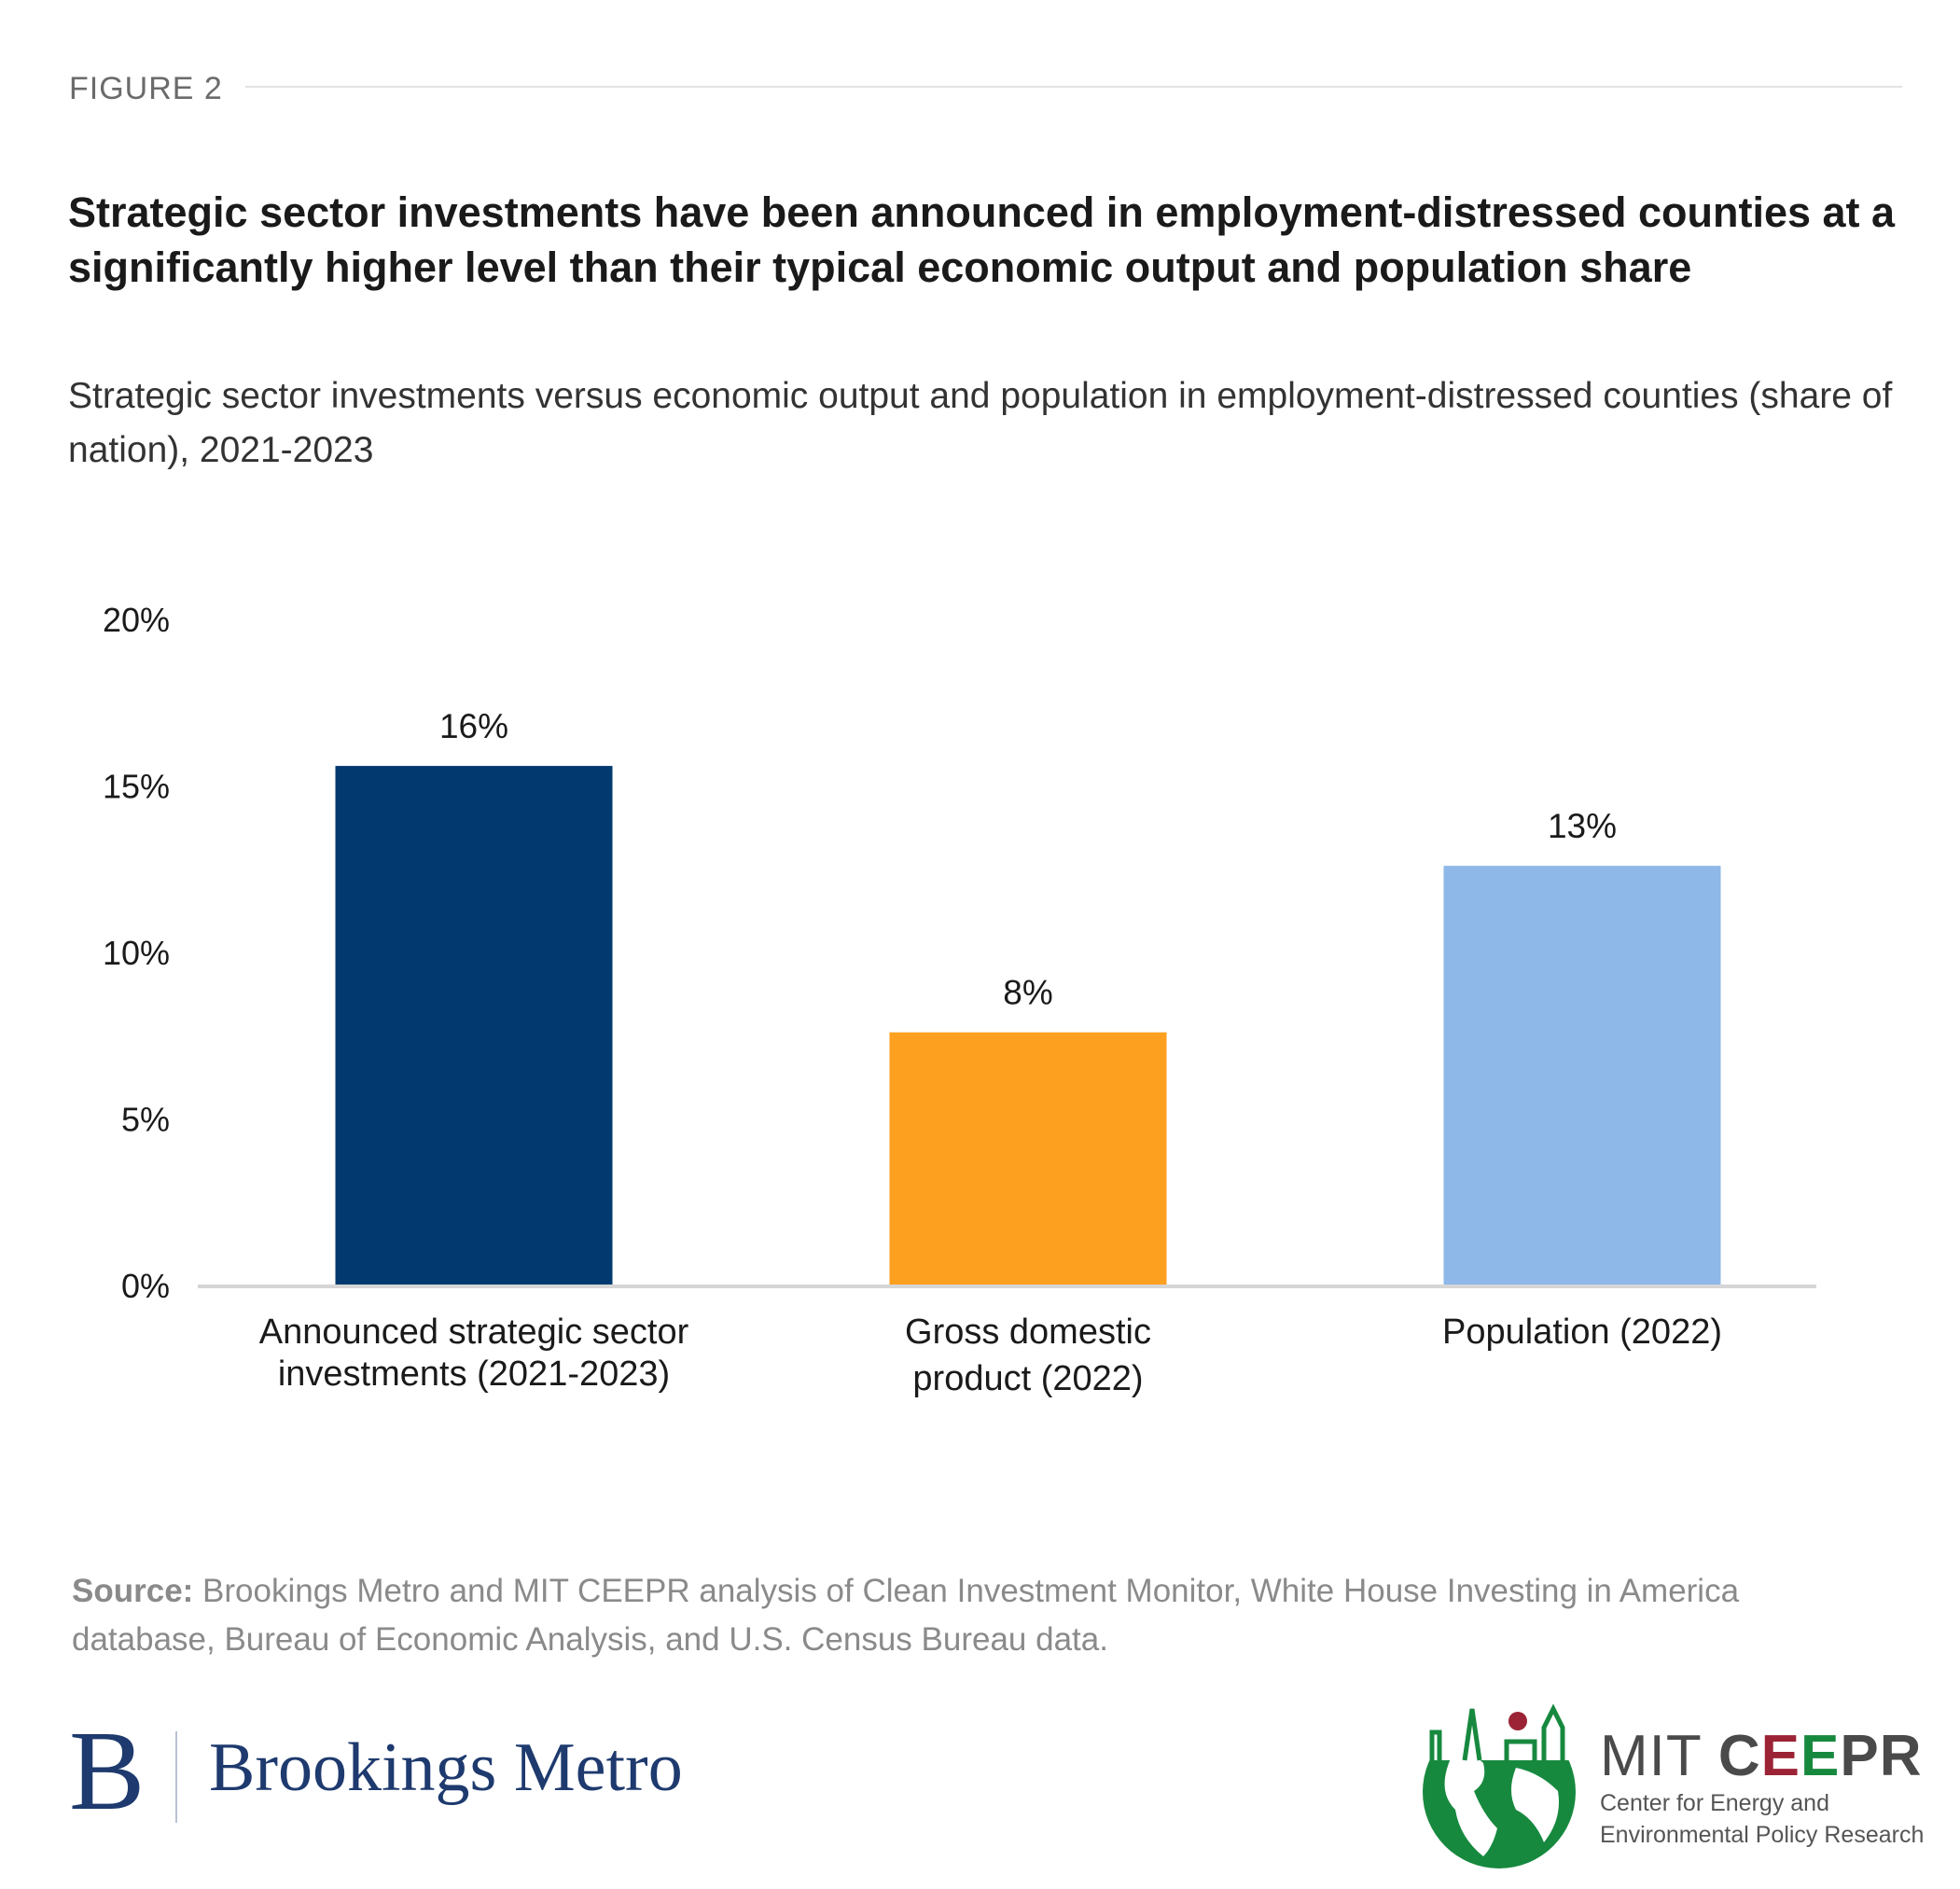 The image size is (1960, 1889). Describe the element at coordinates (474, 1332) in the screenshot. I see `x-tick-label: Announced strategic sector` at that location.